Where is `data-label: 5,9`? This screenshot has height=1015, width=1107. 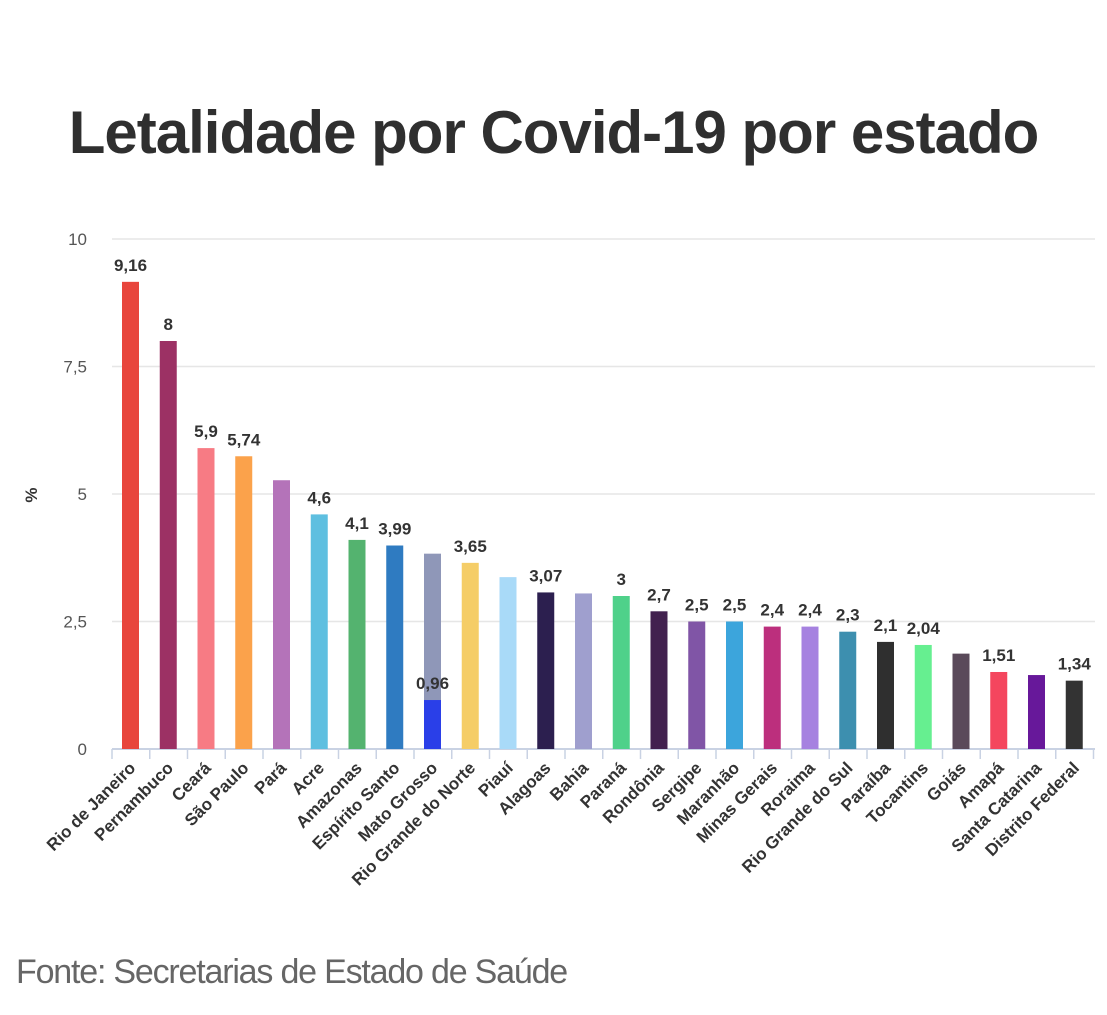 data-label: 5,9 is located at coordinates (206, 431).